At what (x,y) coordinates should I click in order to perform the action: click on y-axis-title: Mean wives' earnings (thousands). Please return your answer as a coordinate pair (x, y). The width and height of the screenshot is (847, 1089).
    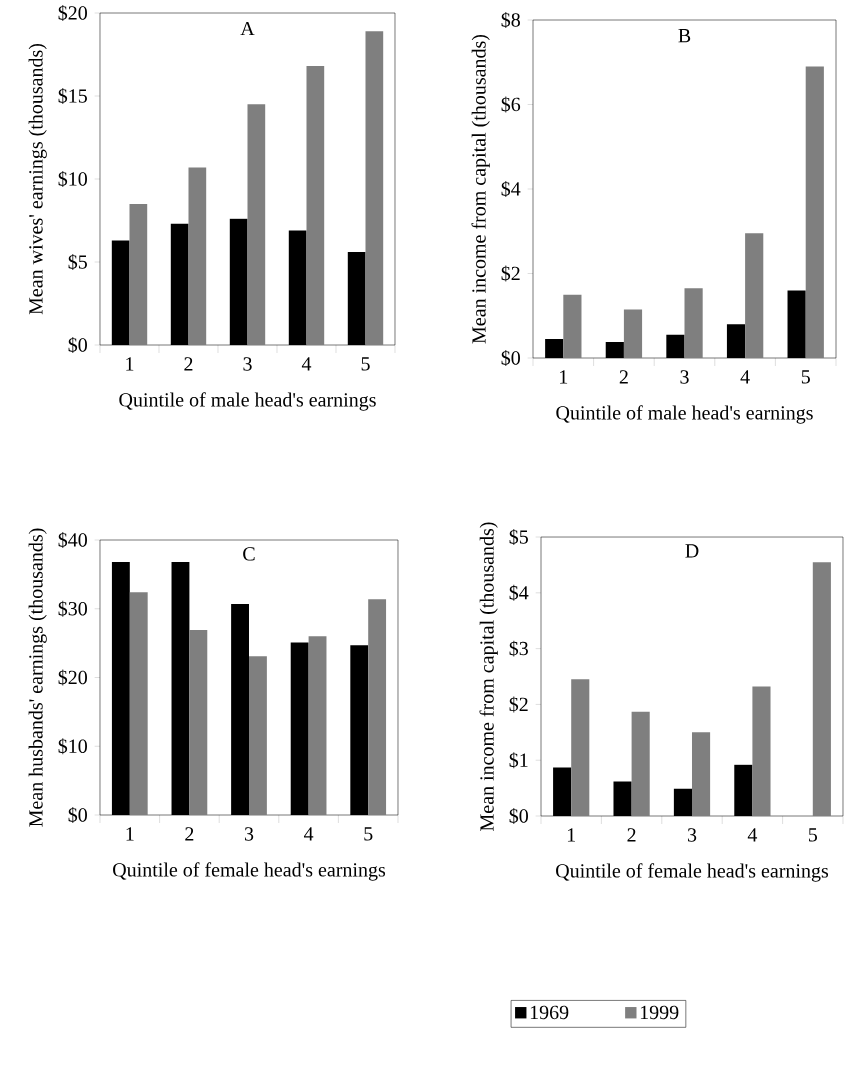
    Looking at the image, I should click on (37, 179).